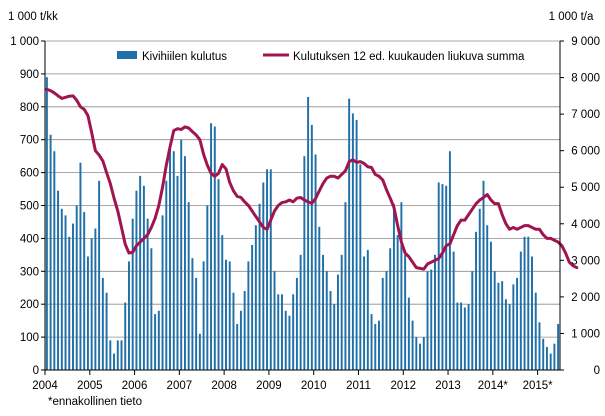 This screenshot has height=416, width=605. What do you see at coordinates (597, 371) in the screenshot?
I see `right-tick-label: 0` at bounding box center [597, 371].